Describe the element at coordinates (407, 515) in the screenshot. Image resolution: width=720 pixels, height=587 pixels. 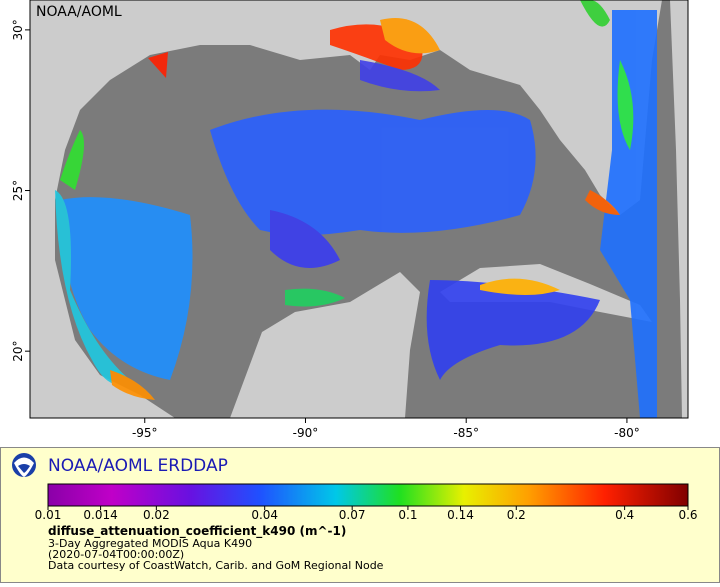
I see `colorbar-tick-label: 0.1` at that location.